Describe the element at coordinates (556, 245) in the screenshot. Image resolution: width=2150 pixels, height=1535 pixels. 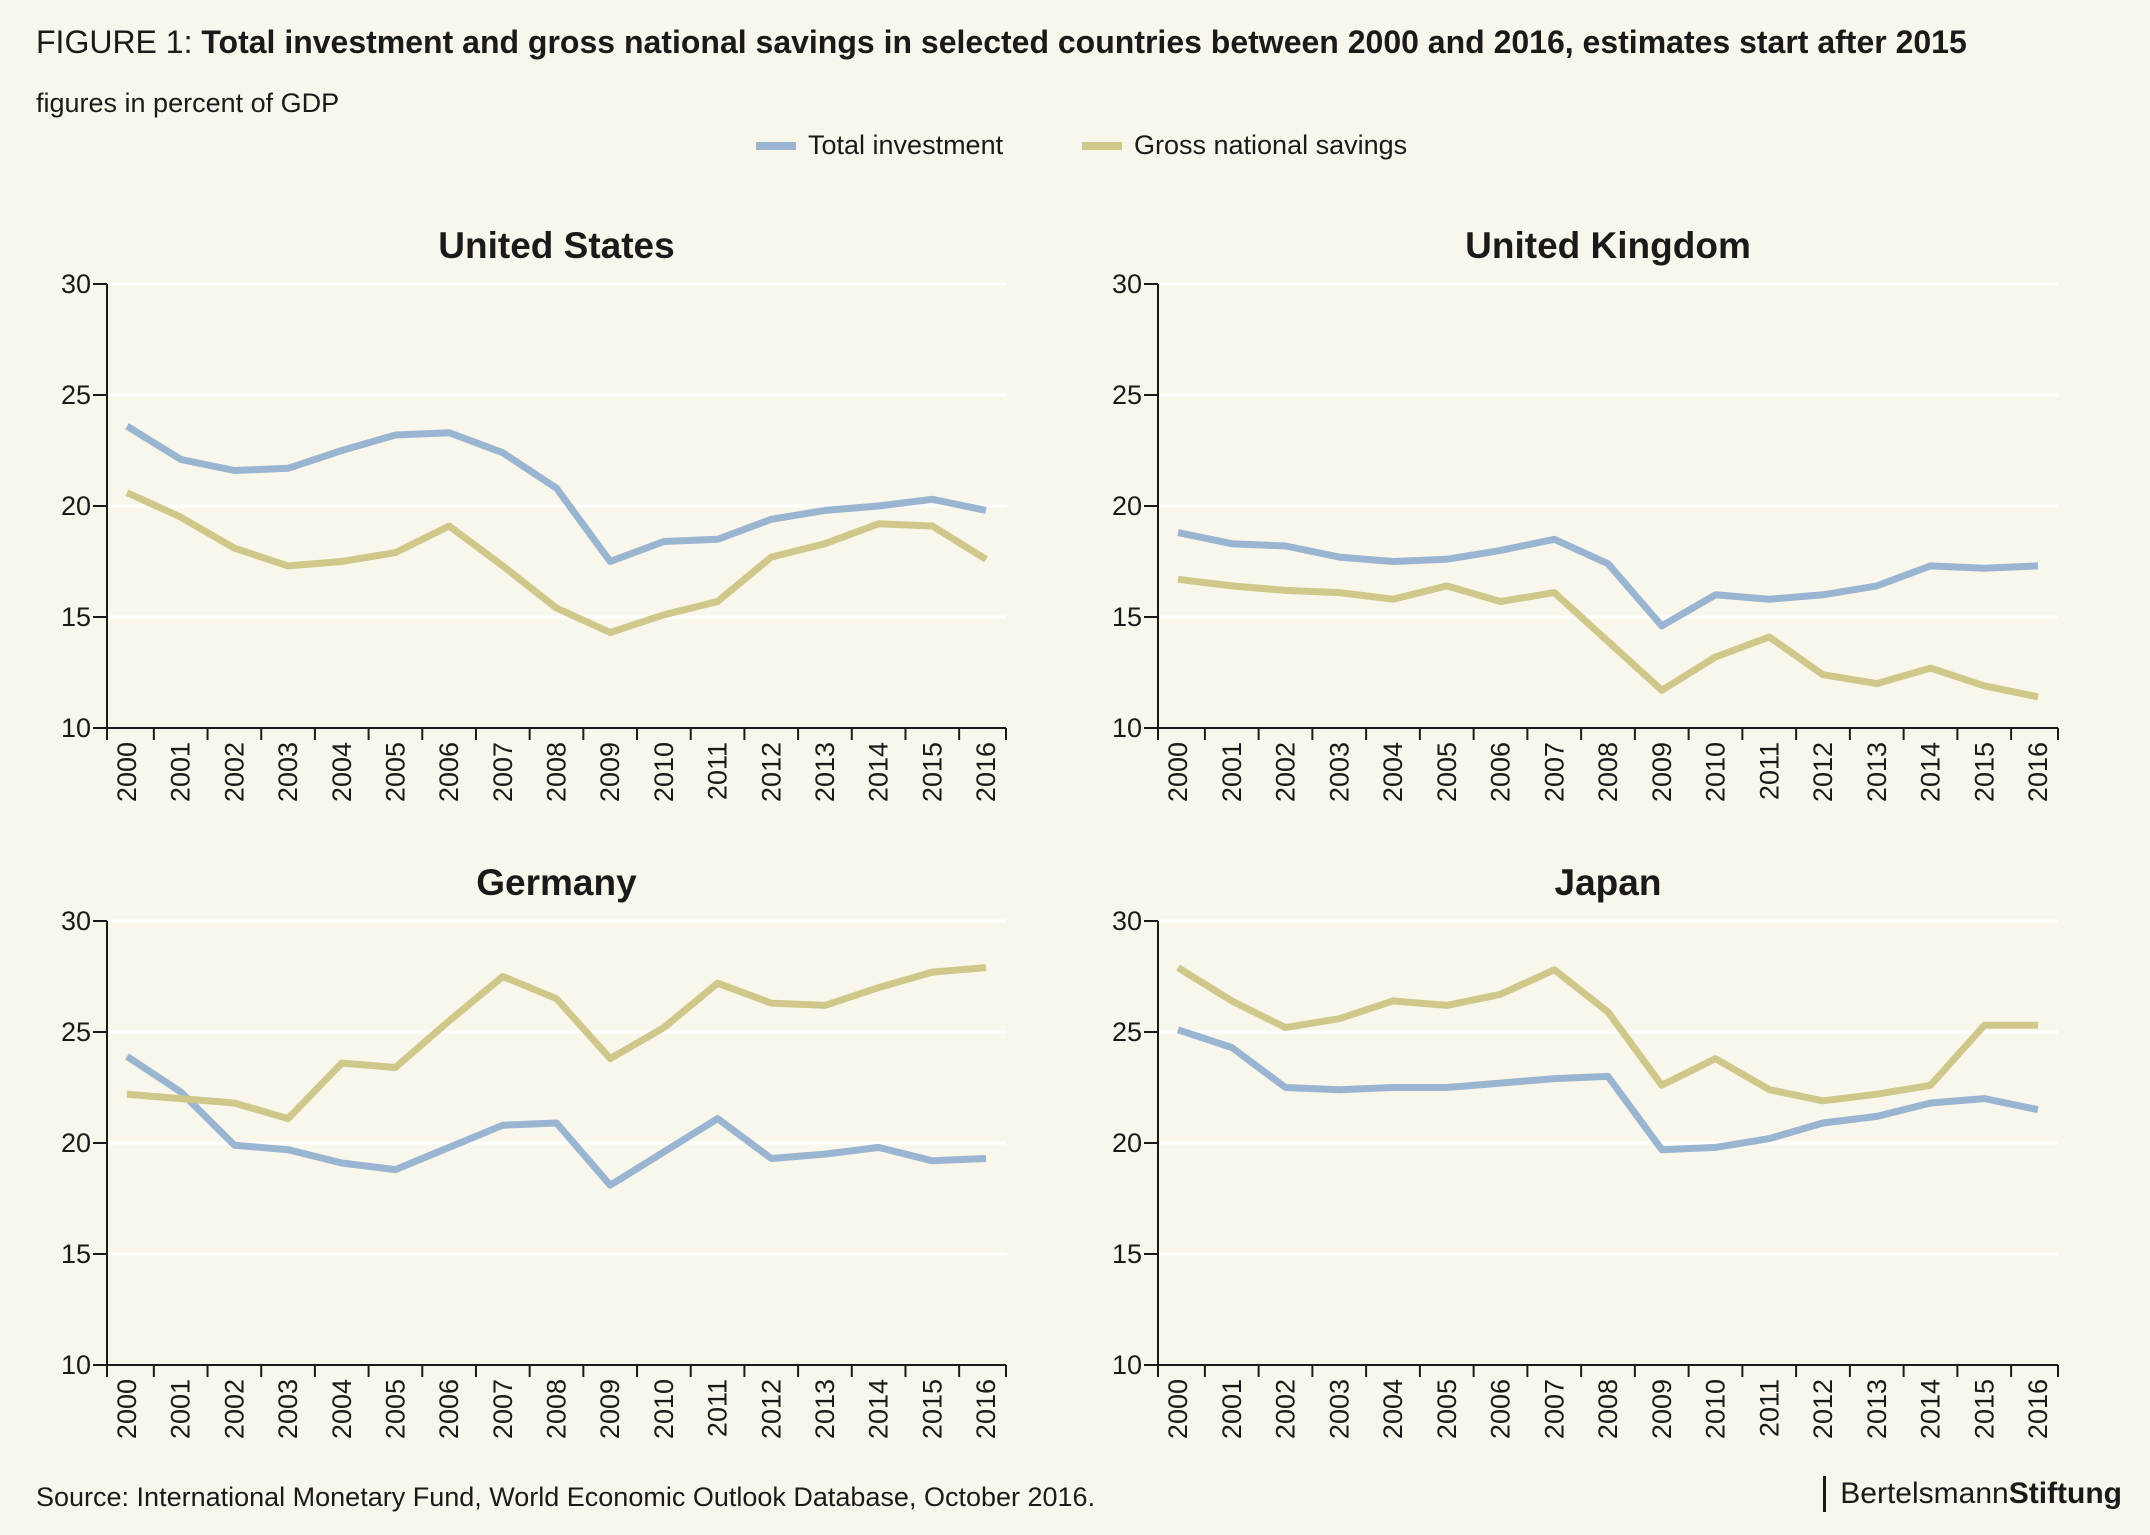
I see `chart-title: United States` at that location.